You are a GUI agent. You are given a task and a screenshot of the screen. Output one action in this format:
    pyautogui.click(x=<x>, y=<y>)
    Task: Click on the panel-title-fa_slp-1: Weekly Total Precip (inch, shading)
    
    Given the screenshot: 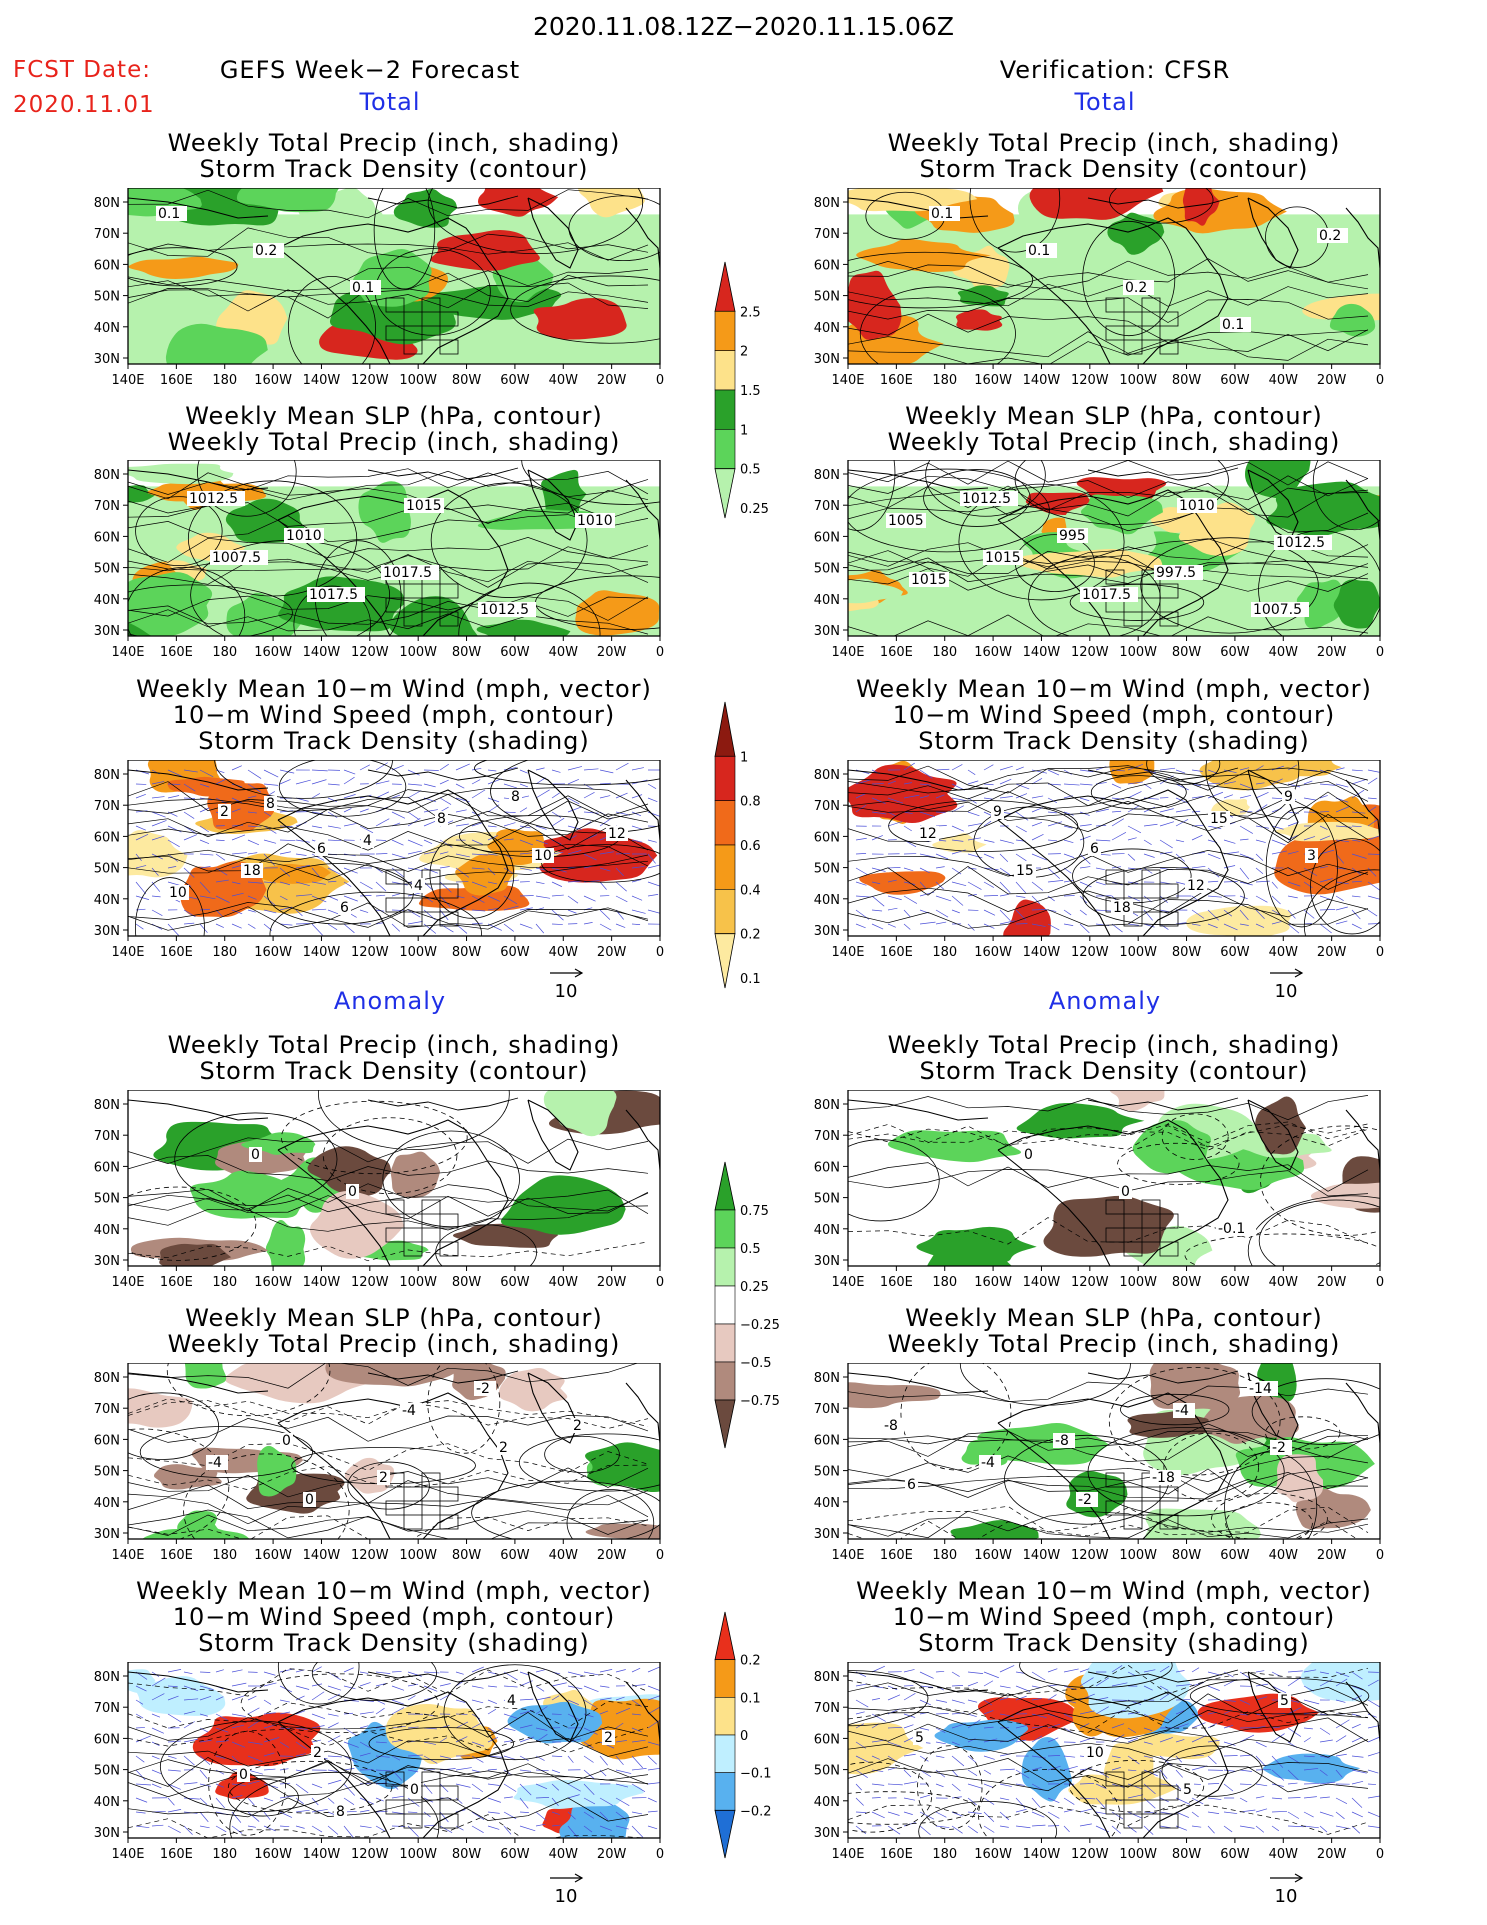 What is the action you would take?
    pyautogui.click(x=394, y=1344)
    